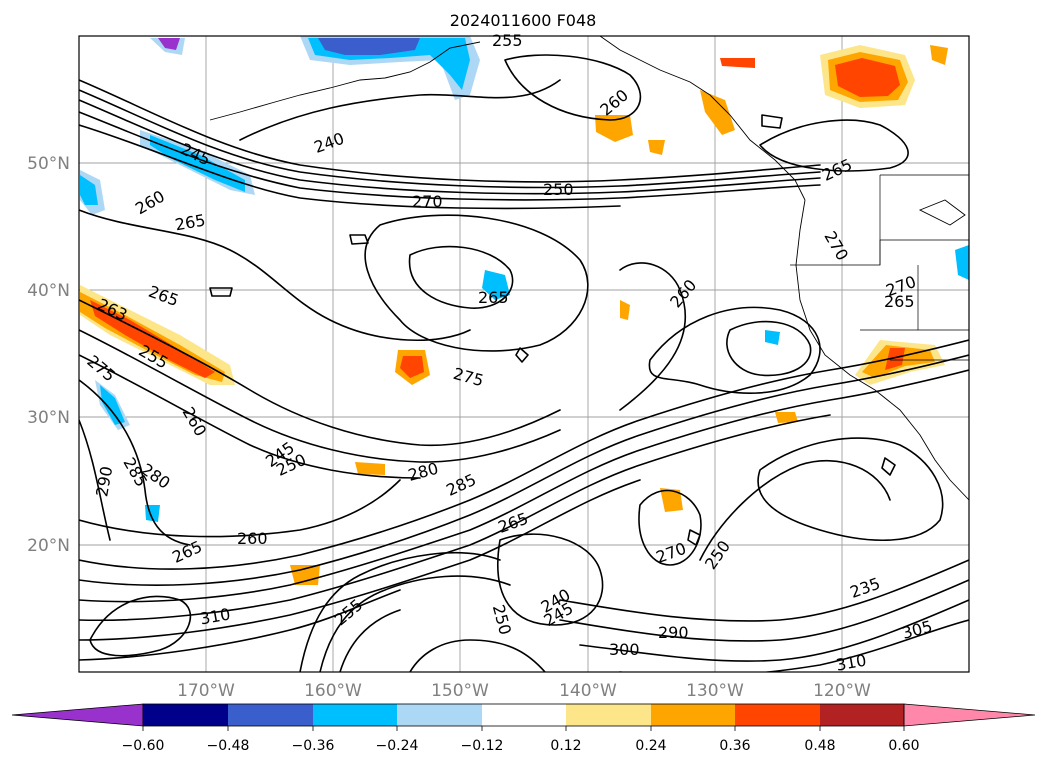 The height and width of the screenshot is (765, 1047). What do you see at coordinates (252, 538) in the screenshot?
I see `contour-label: 260` at bounding box center [252, 538].